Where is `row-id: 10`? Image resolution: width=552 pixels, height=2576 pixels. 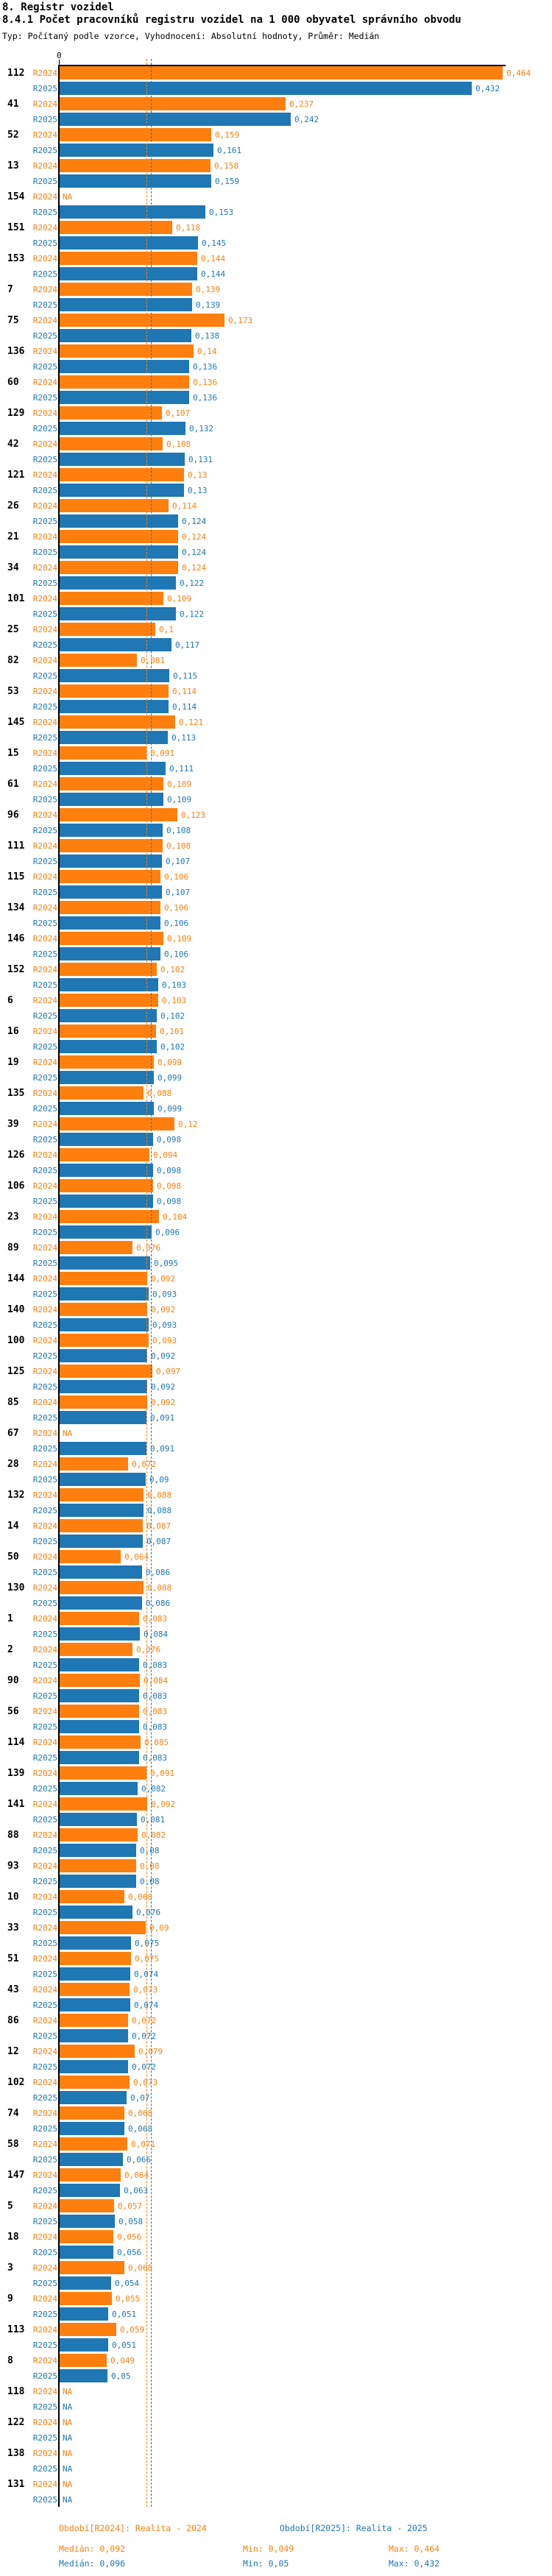 row-id: 10 is located at coordinates (13, 1897).